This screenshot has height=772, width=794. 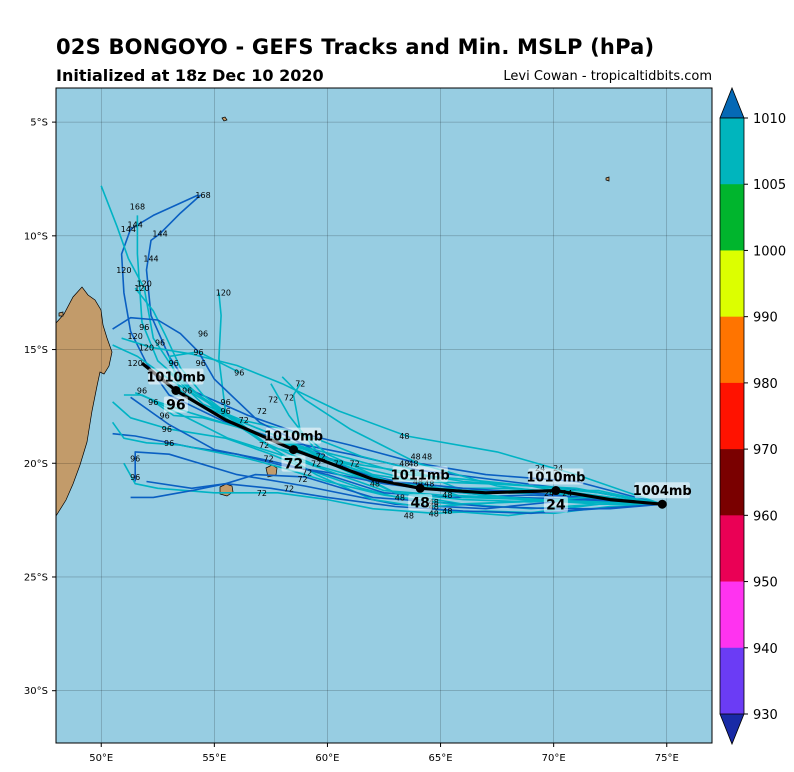 What do you see at coordinates (36, 350) in the screenshot?
I see `lat-tick-label: 15°S` at bounding box center [36, 350].